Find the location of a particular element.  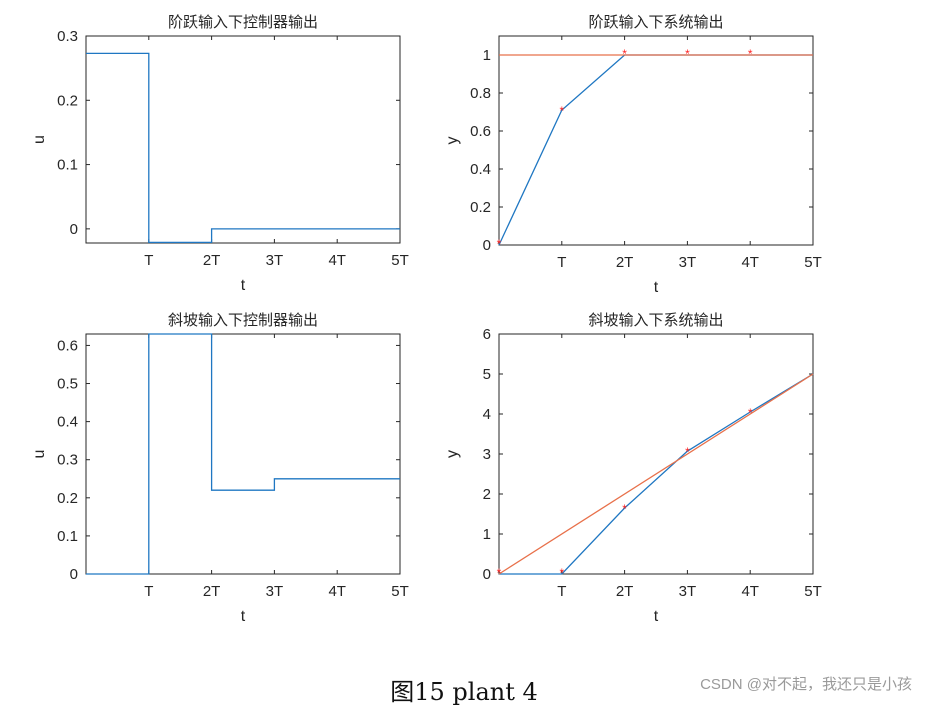

y-tick-label: 0.8 is located at coordinates (480, 93).